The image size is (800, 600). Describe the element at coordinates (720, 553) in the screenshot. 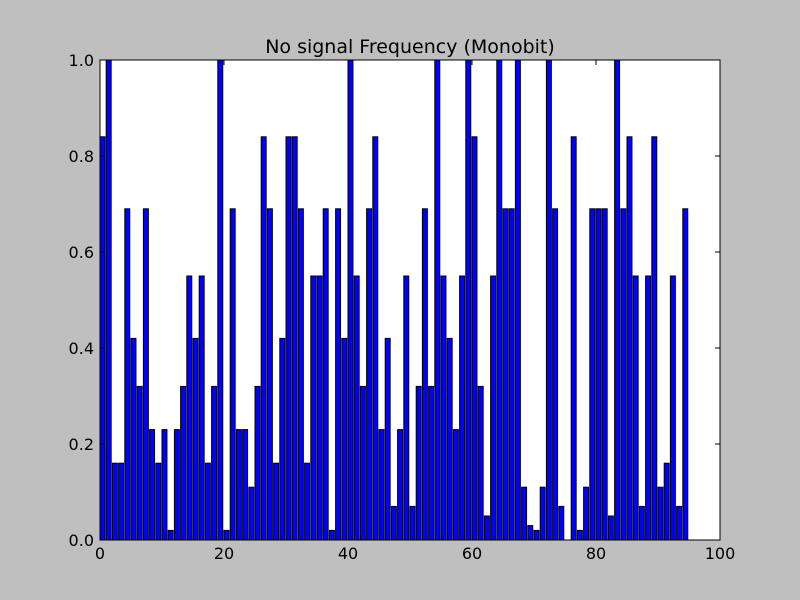

I see `x-tick-label: 100` at that location.